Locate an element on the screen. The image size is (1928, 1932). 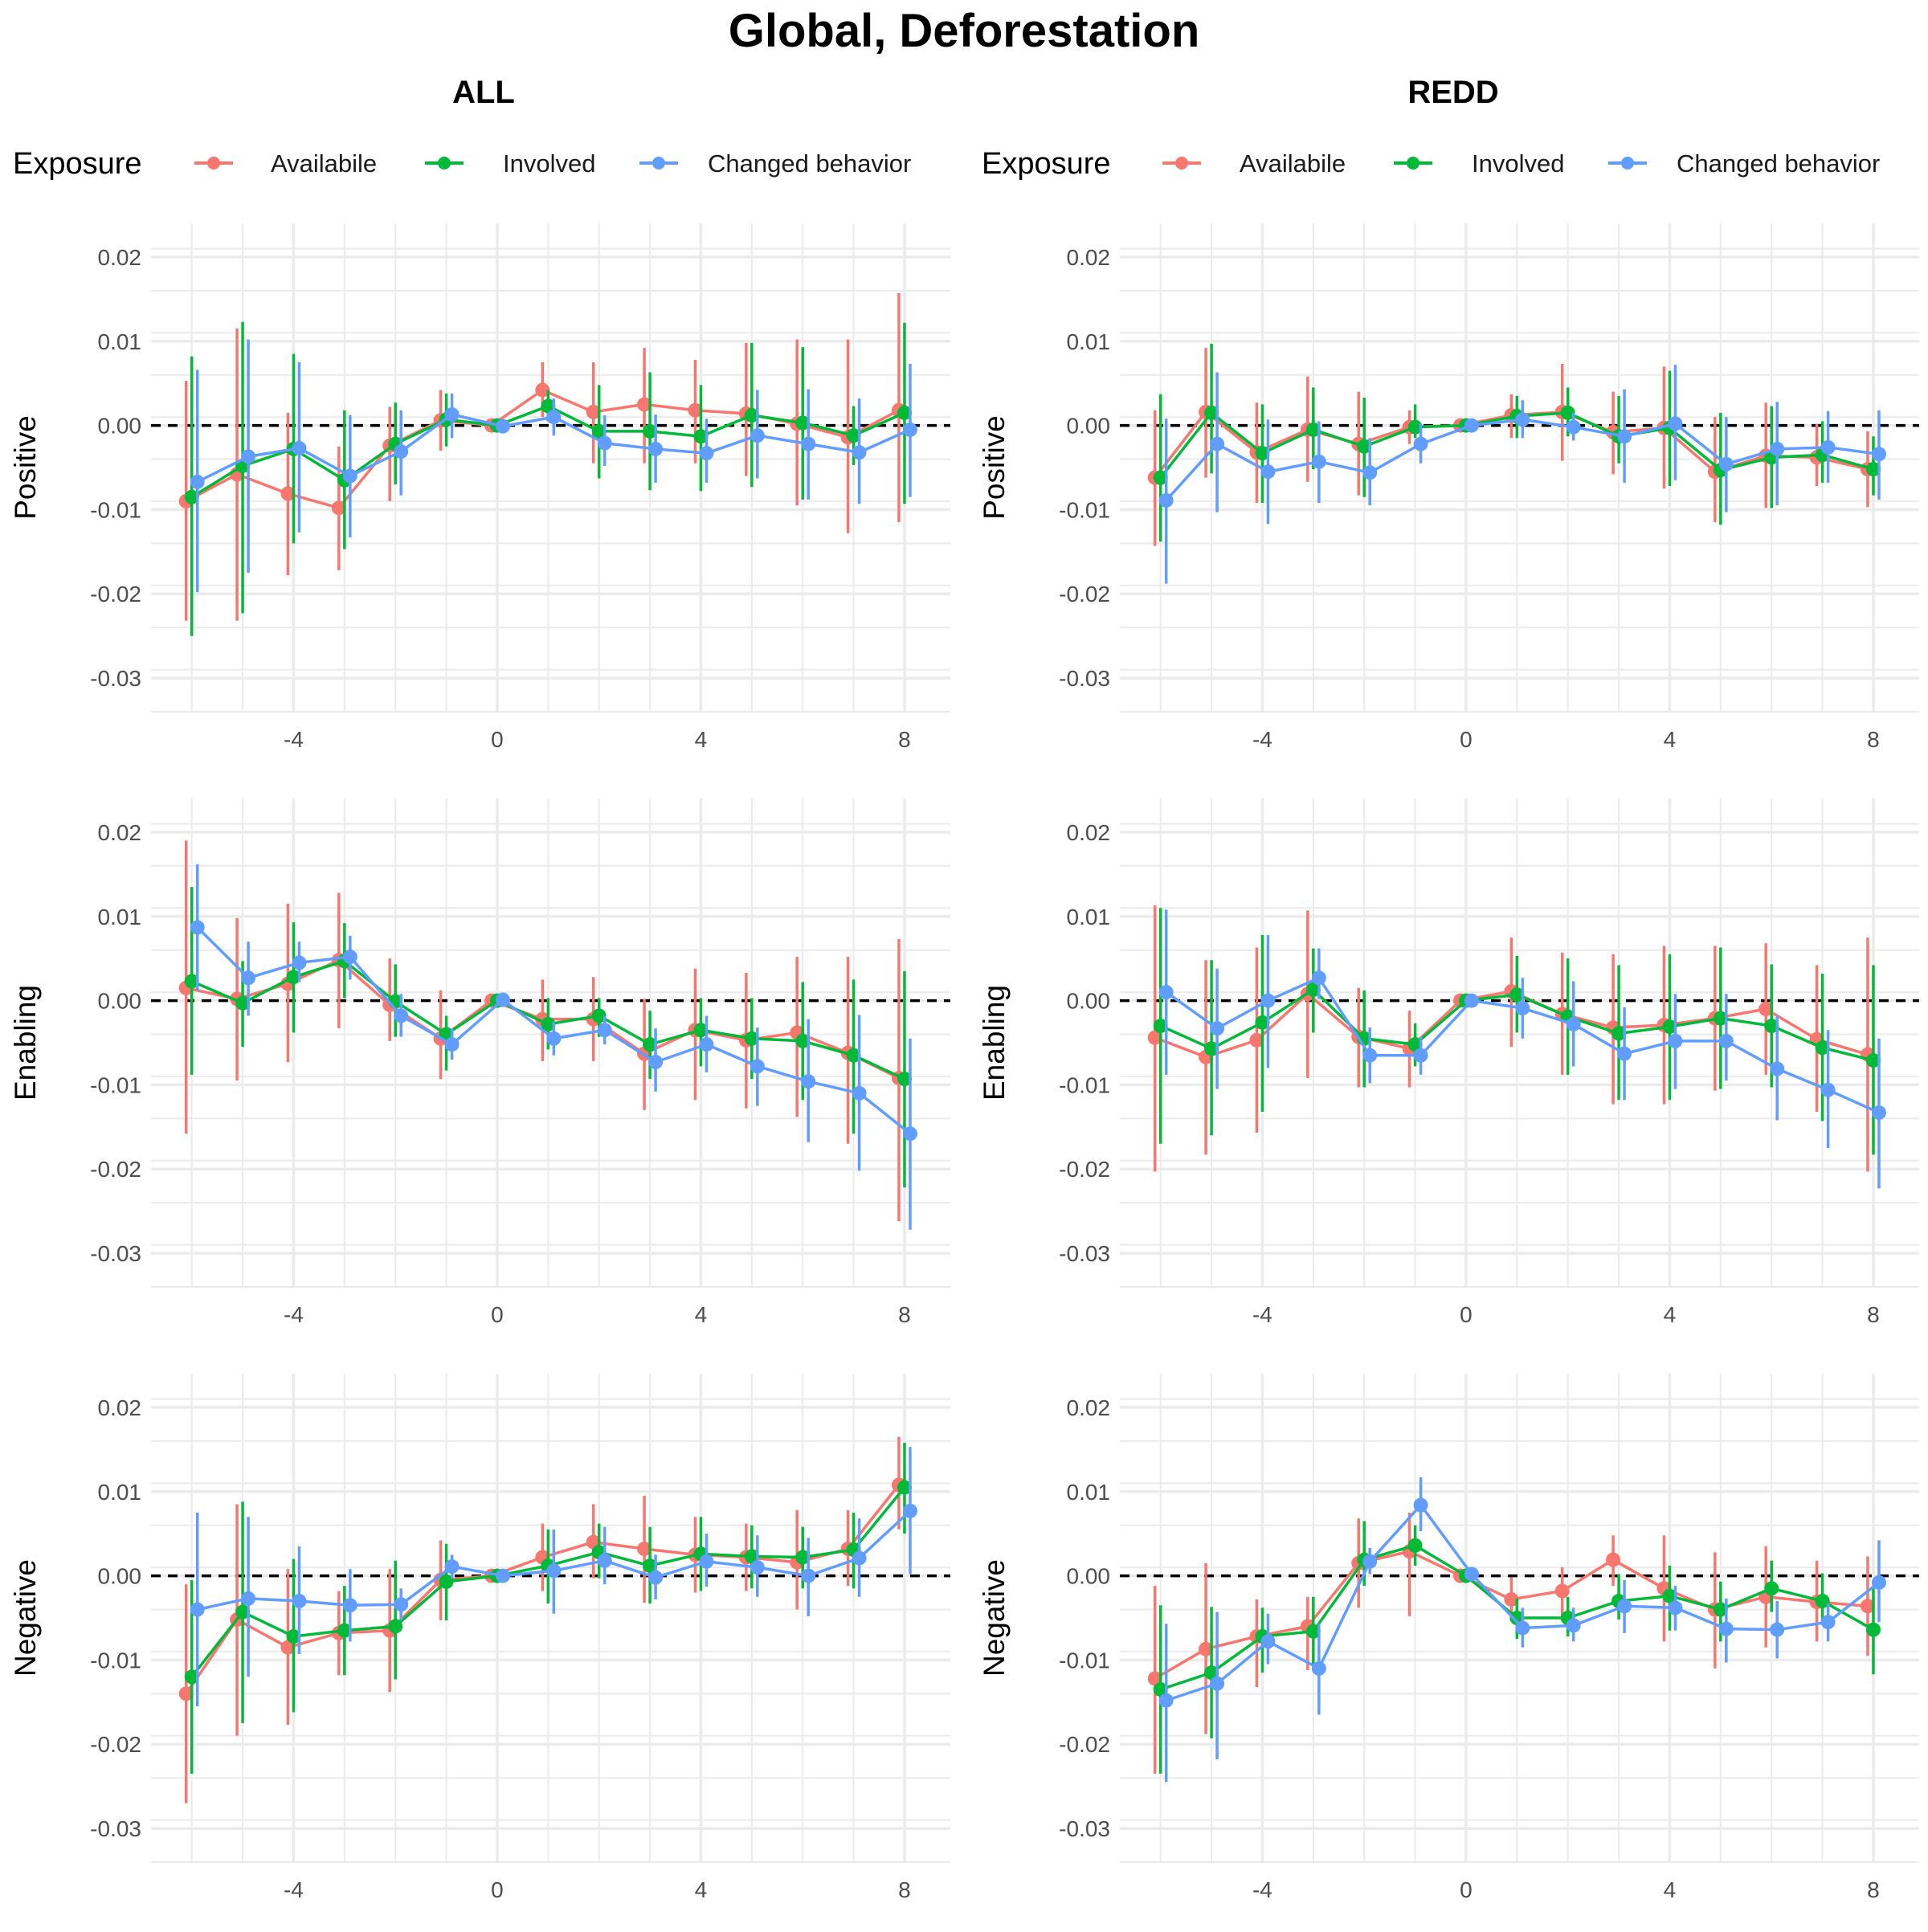
legend-label-availabile: Availabile is located at coordinates (324, 164).